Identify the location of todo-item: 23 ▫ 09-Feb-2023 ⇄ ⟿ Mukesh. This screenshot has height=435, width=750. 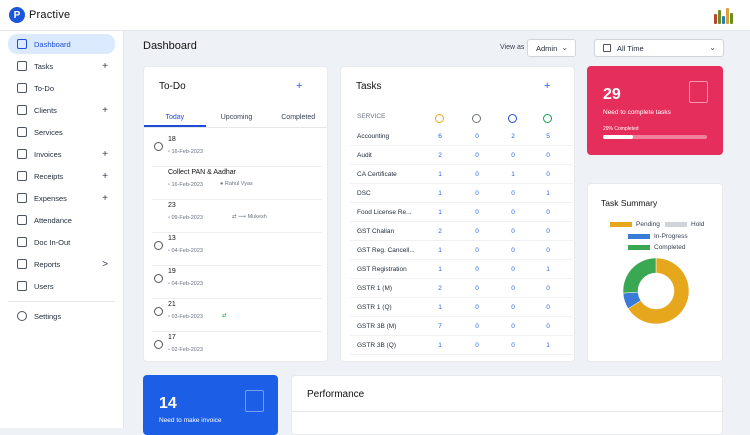
(237, 216).